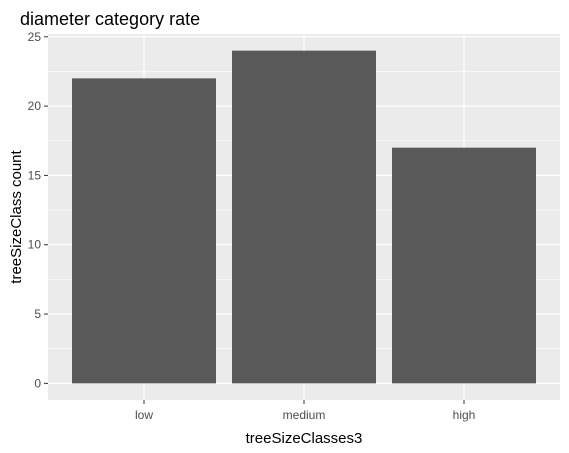 This screenshot has width=569, height=453. Describe the element at coordinates (464, 265) in the screenshot. I see `bar-high` at that location.